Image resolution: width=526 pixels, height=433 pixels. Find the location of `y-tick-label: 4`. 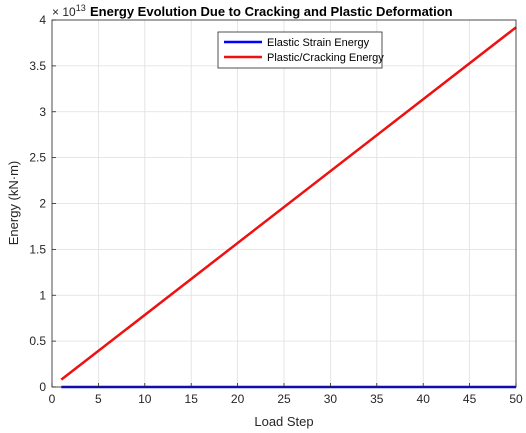

y-tick-label: 4 is located at coordinates (42, 20).